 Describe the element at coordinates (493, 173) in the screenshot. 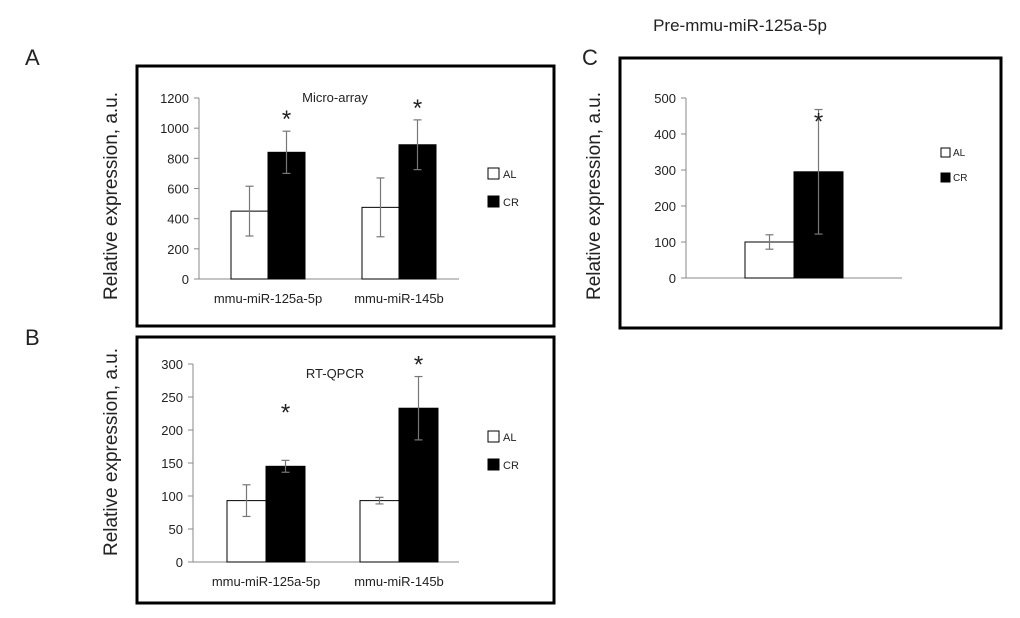

I see `panel-a-legend-swatch-al` at that location.